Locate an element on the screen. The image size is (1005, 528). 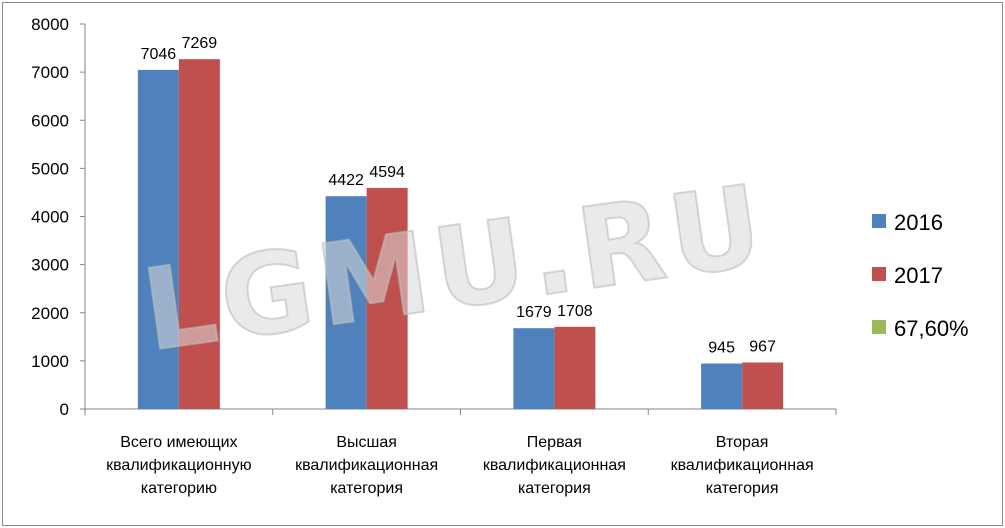
data-label: 1679 is located at coordinates (534, 312).